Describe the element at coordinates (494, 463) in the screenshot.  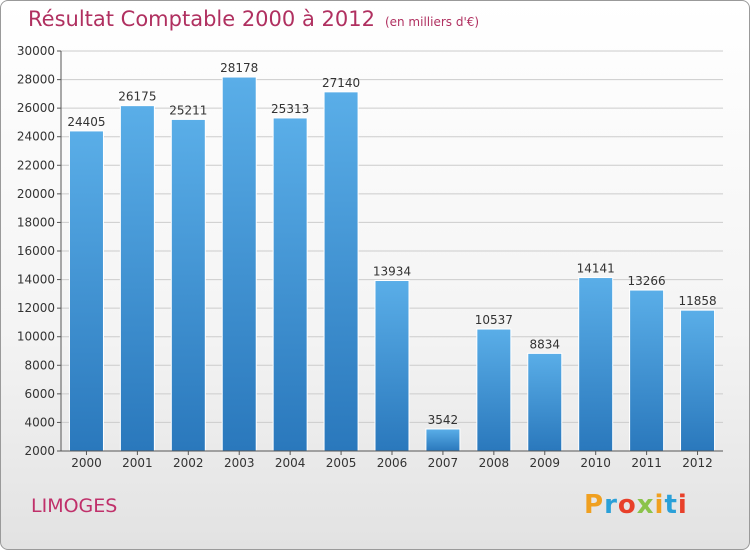
I see `x-tick-label: 2008` at that location.